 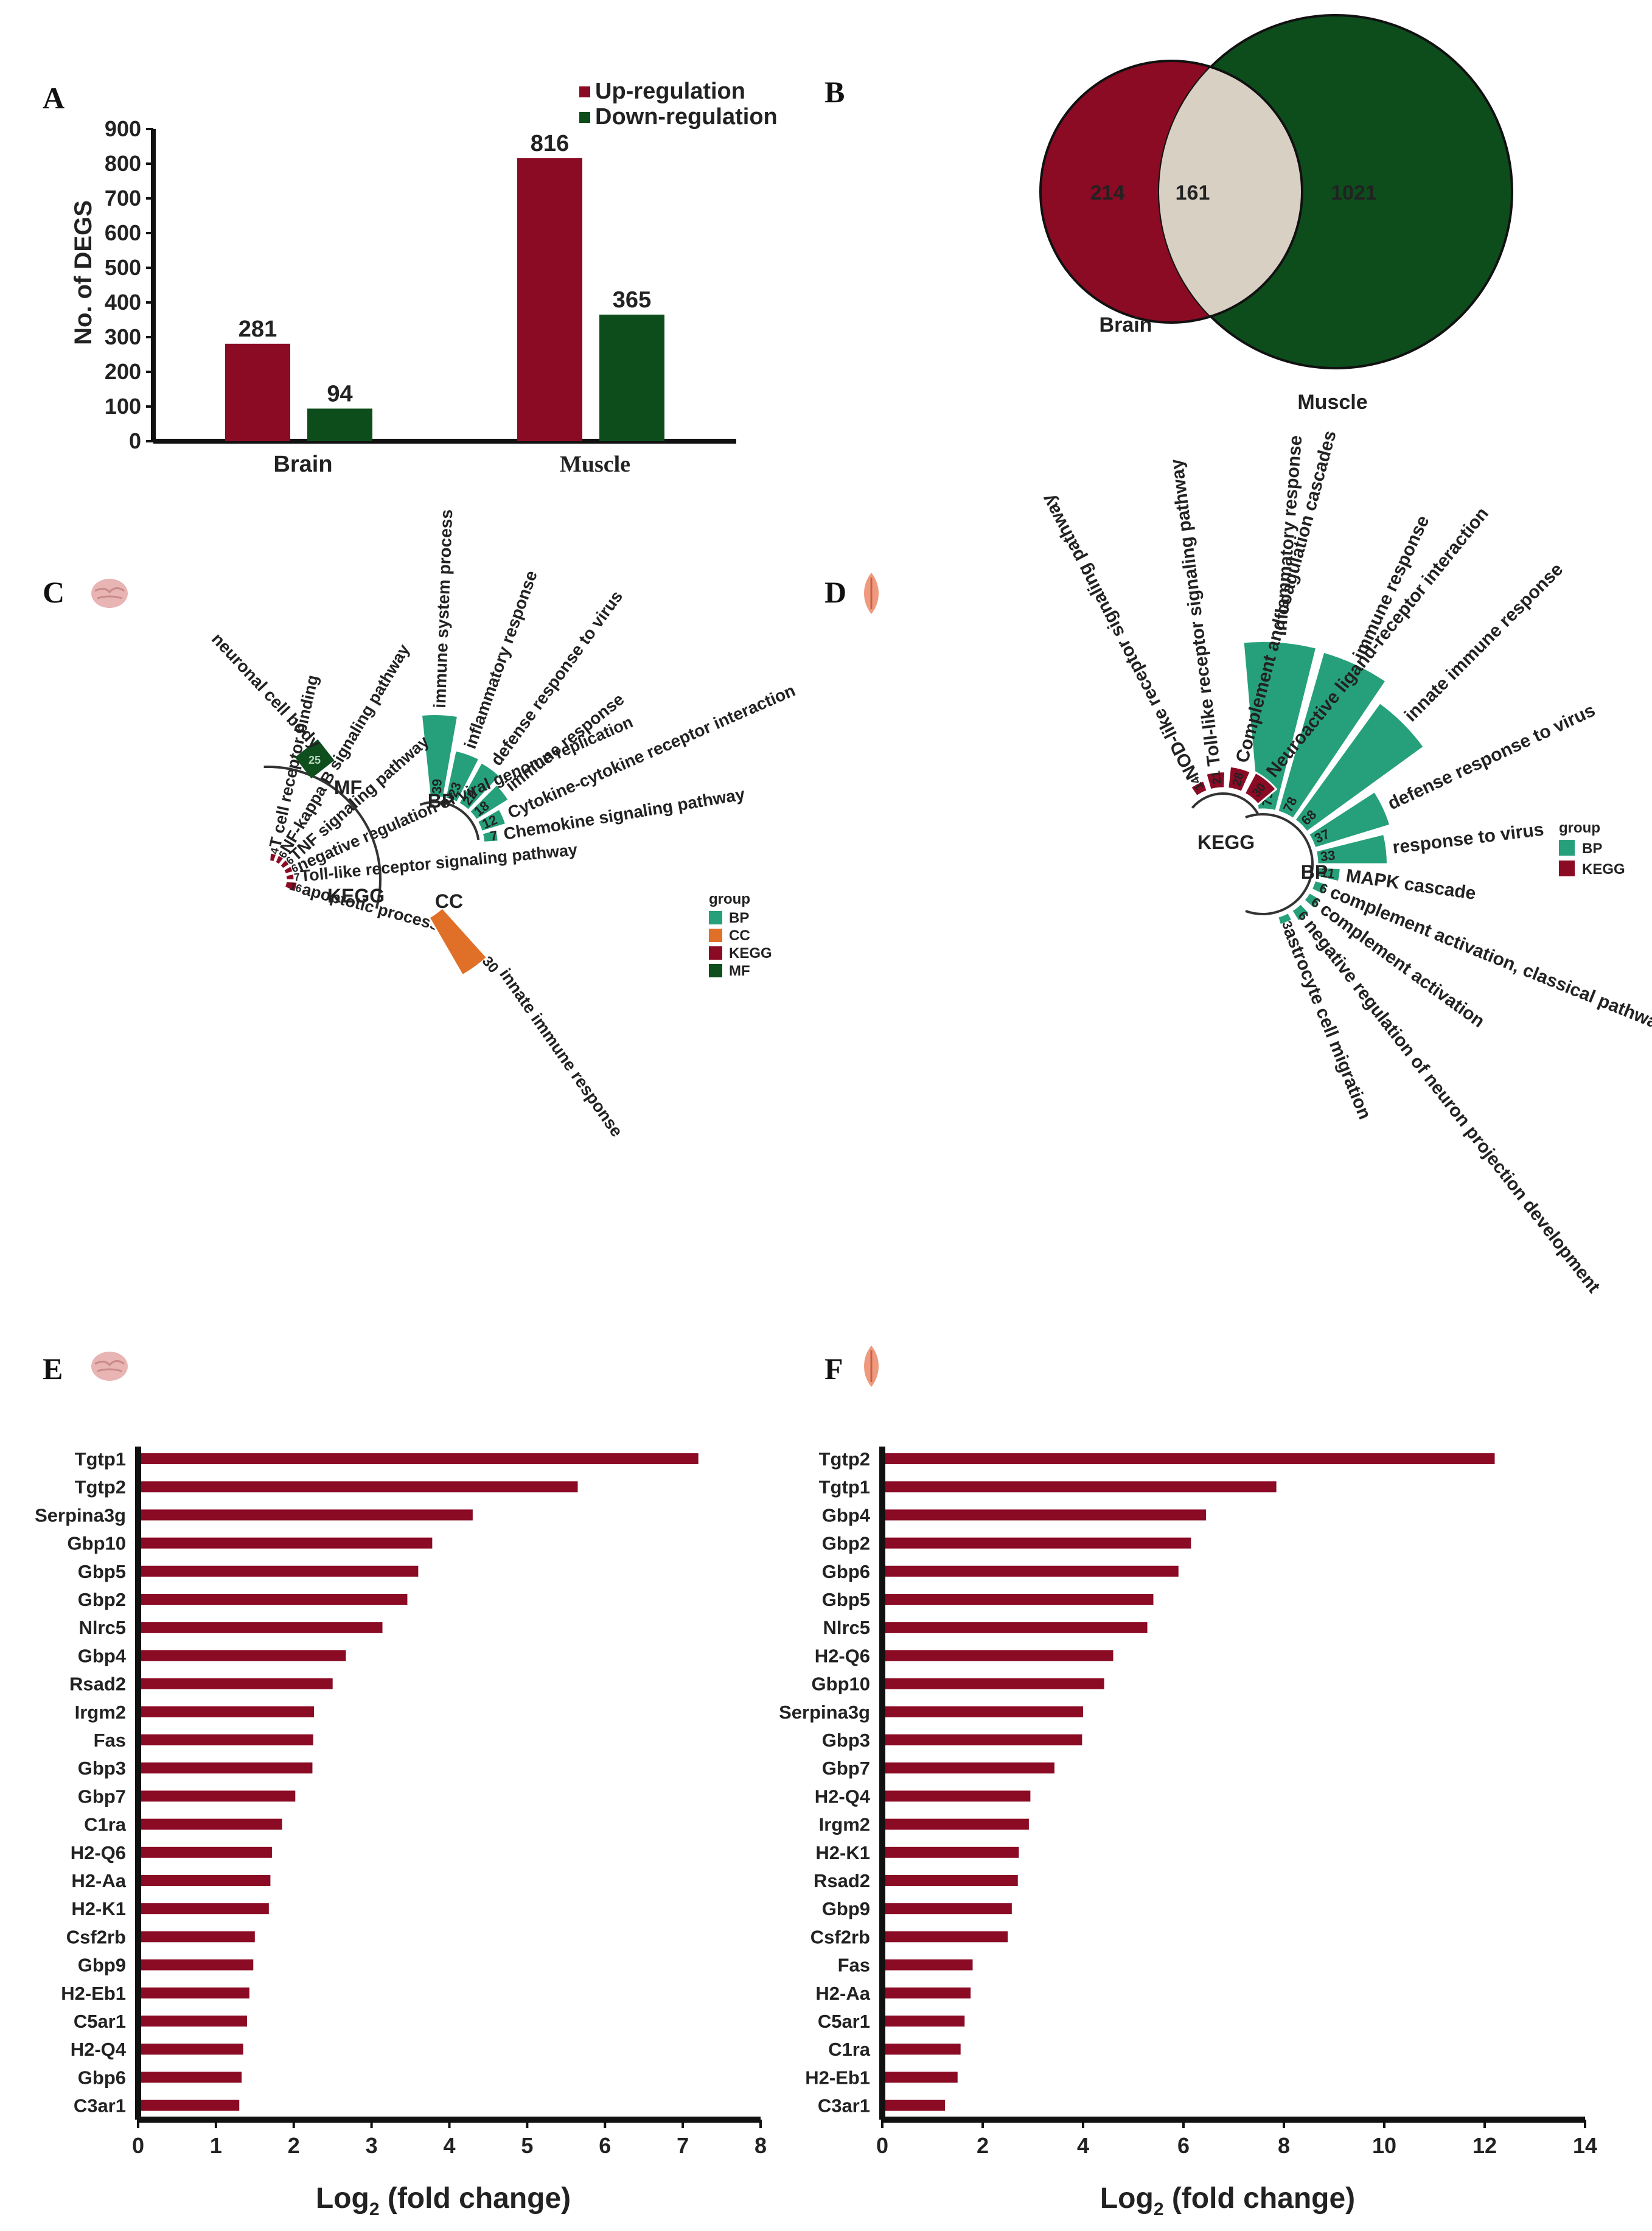 I want to click on venn-value-both: 161, so click(x=1193, y=192).